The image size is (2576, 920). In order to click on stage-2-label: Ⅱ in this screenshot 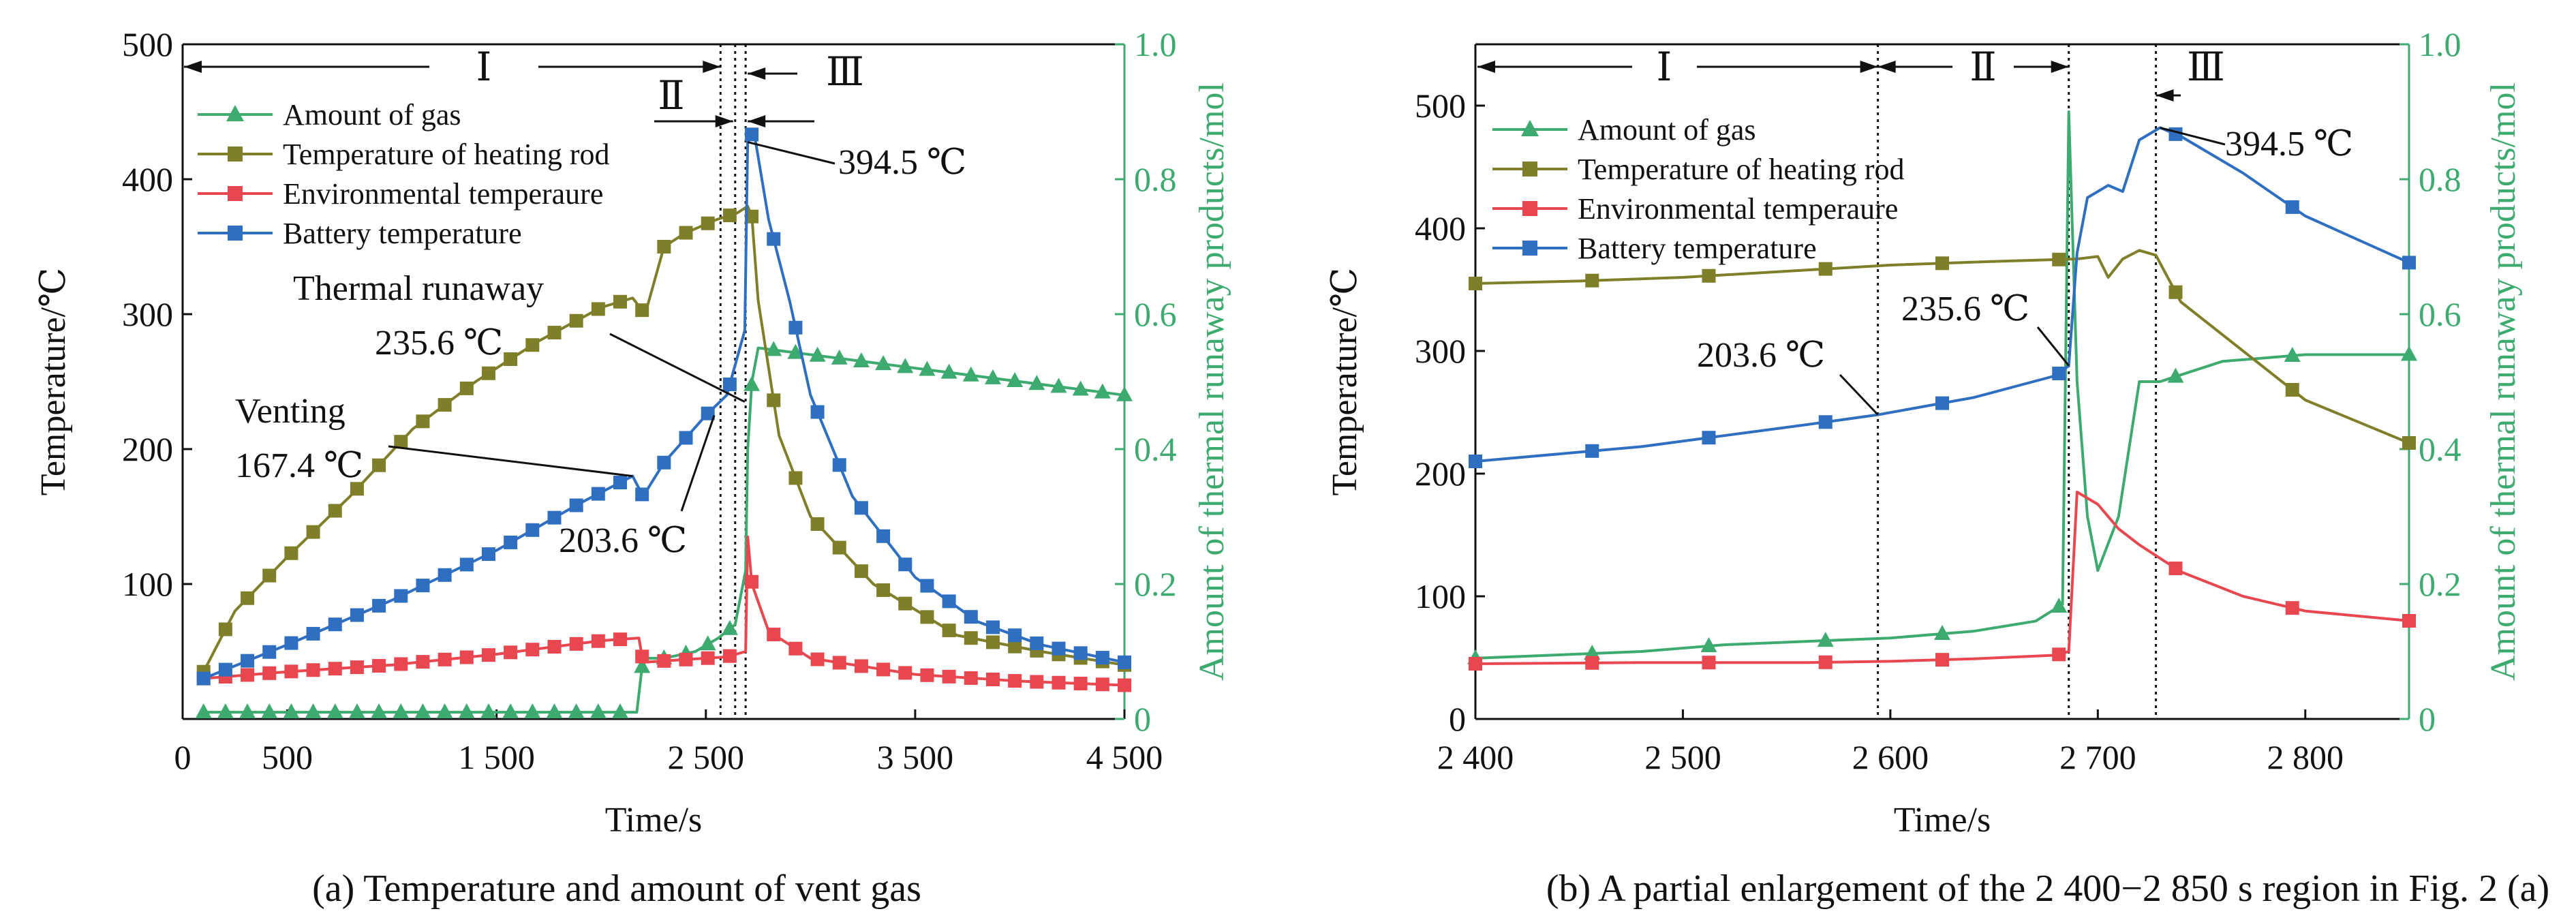, I will do `click(671, 96)`.